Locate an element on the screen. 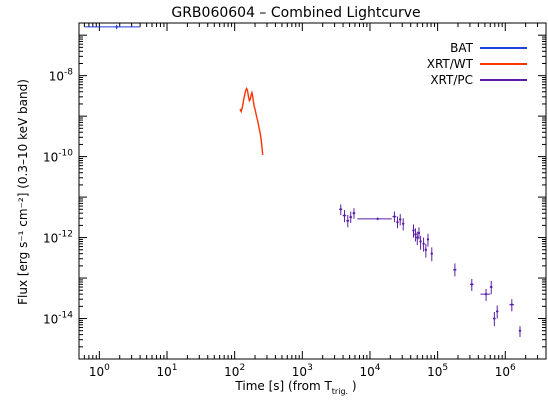  y-axis-label: Flux [erg s⁻¹ cm⁻²] (0.3–10 keV band) is located at coordinates (23, 192).